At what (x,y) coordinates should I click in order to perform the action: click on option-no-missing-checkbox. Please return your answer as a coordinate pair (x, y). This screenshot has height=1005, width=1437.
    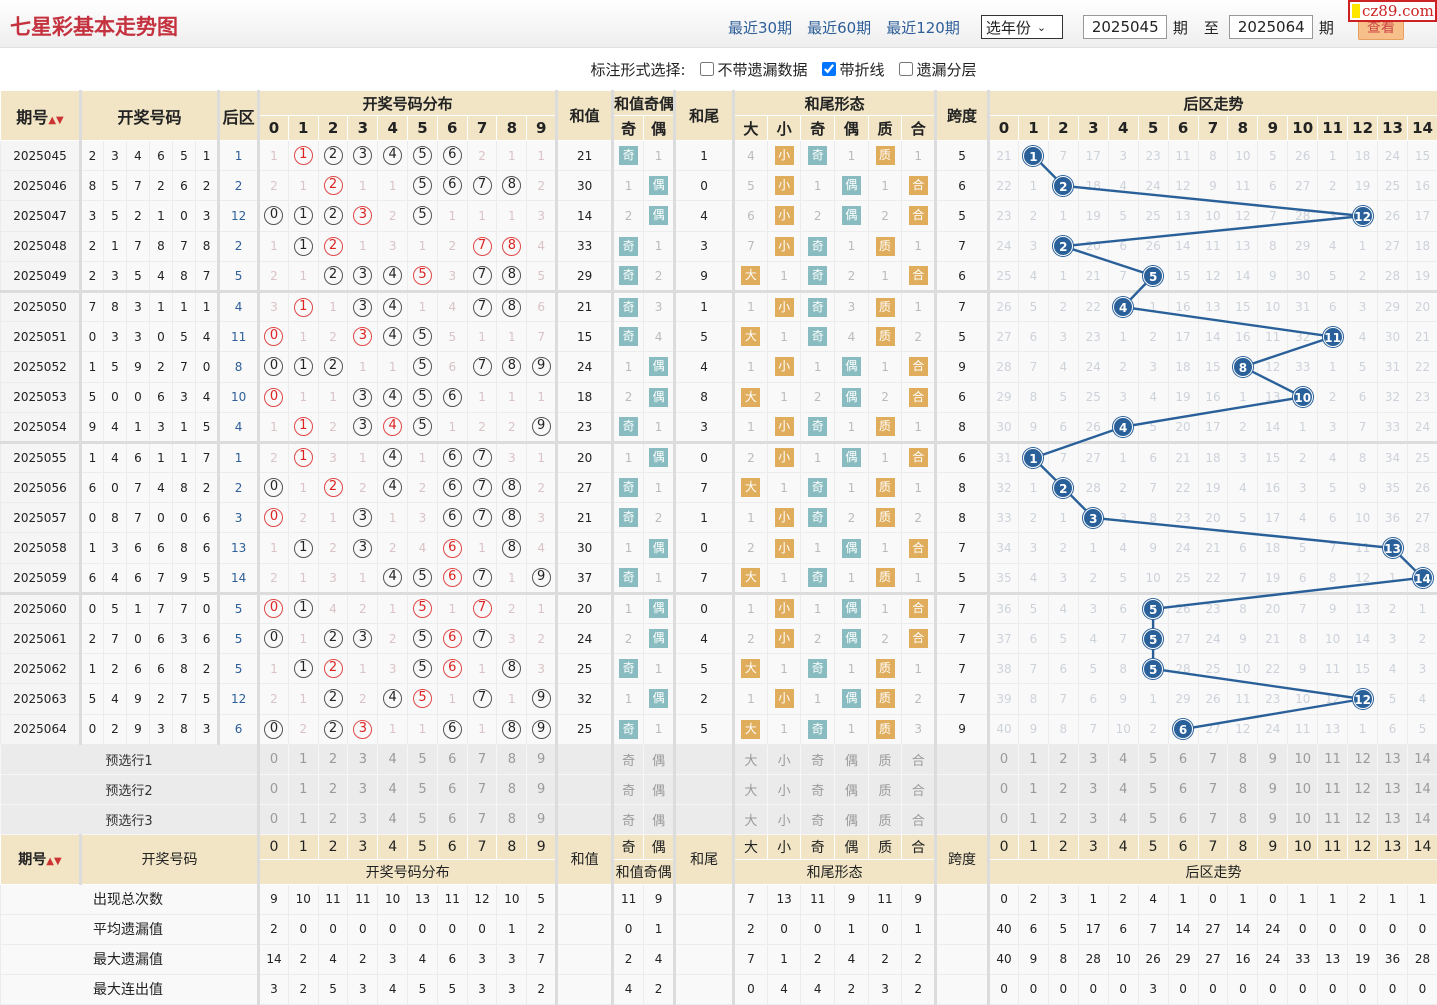
    Looking at the image, I should click on (706, 69).